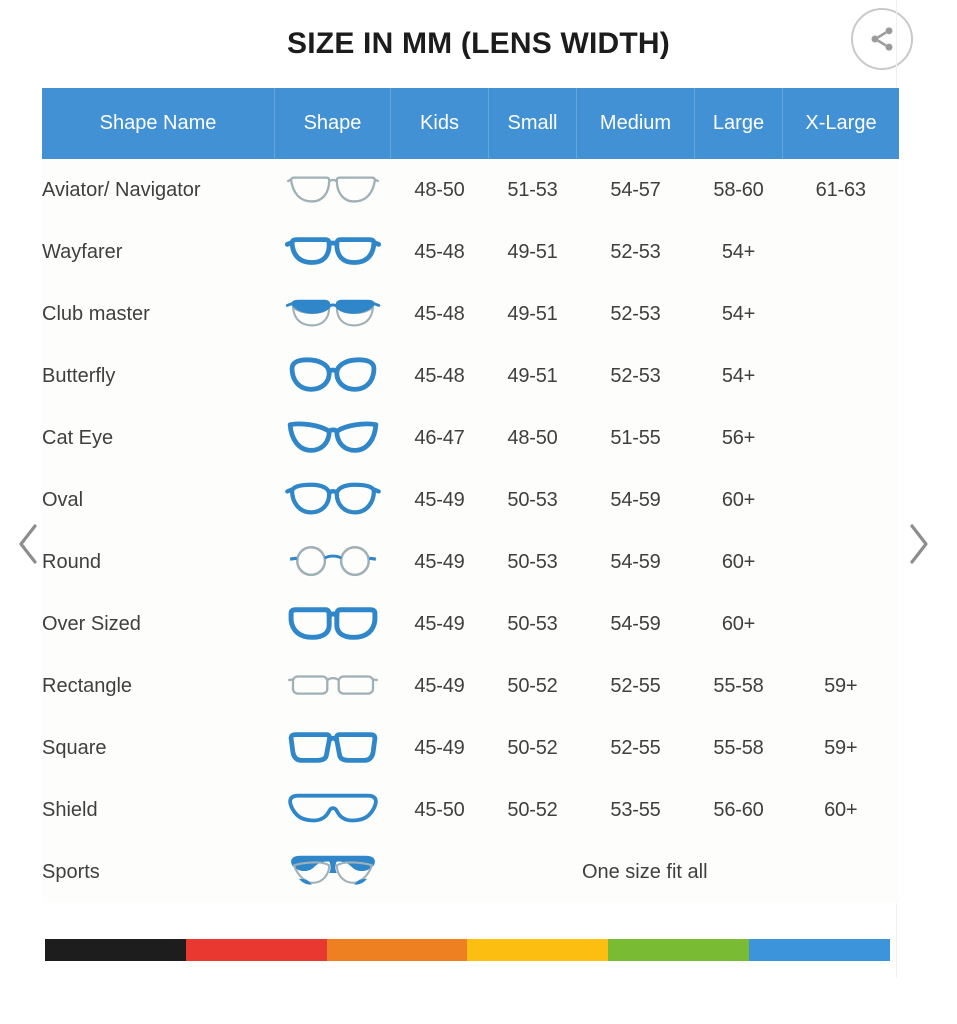 Image resolution: width=957 pixels, height=1024 pixels. What do you see at coordinates (332, 500) in the screenshot?
I see `oval-glasses-icon` at bounding box center [332, 500].